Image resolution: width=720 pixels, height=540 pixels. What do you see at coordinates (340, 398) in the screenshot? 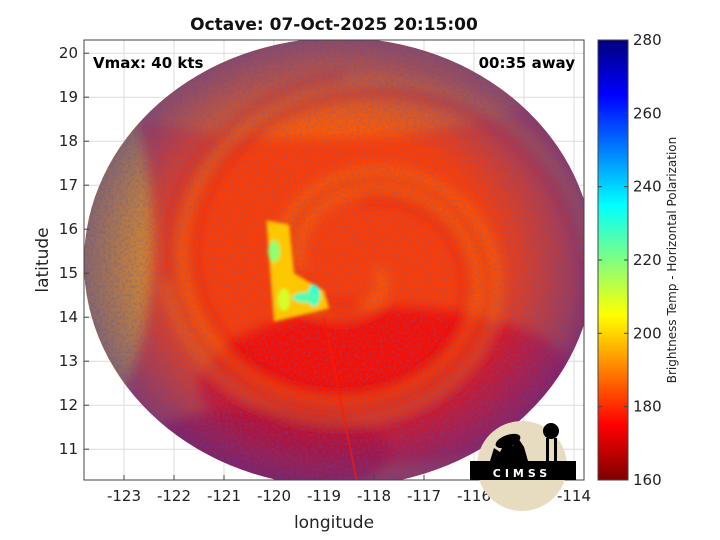
I see `swath-seam` at bounding box center [340, 398].